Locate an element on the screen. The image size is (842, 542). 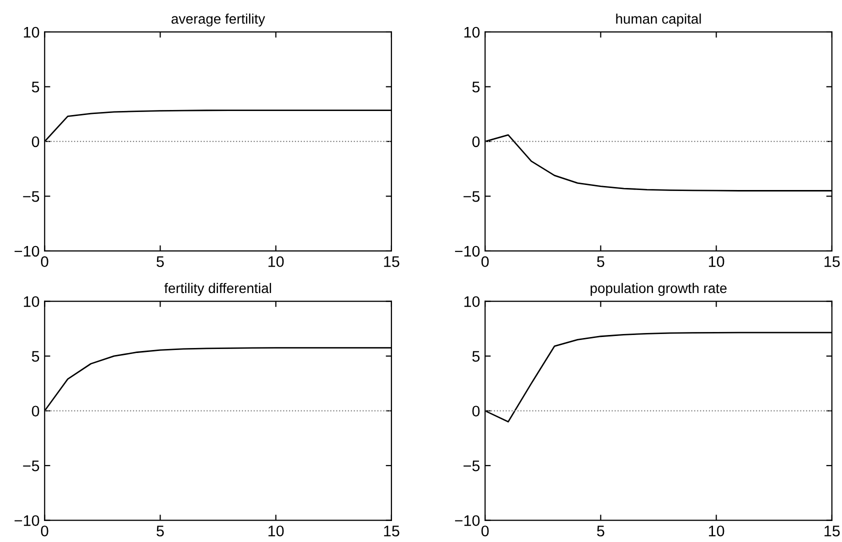
chart-title: average fertility is located at coordinates (219, 20).